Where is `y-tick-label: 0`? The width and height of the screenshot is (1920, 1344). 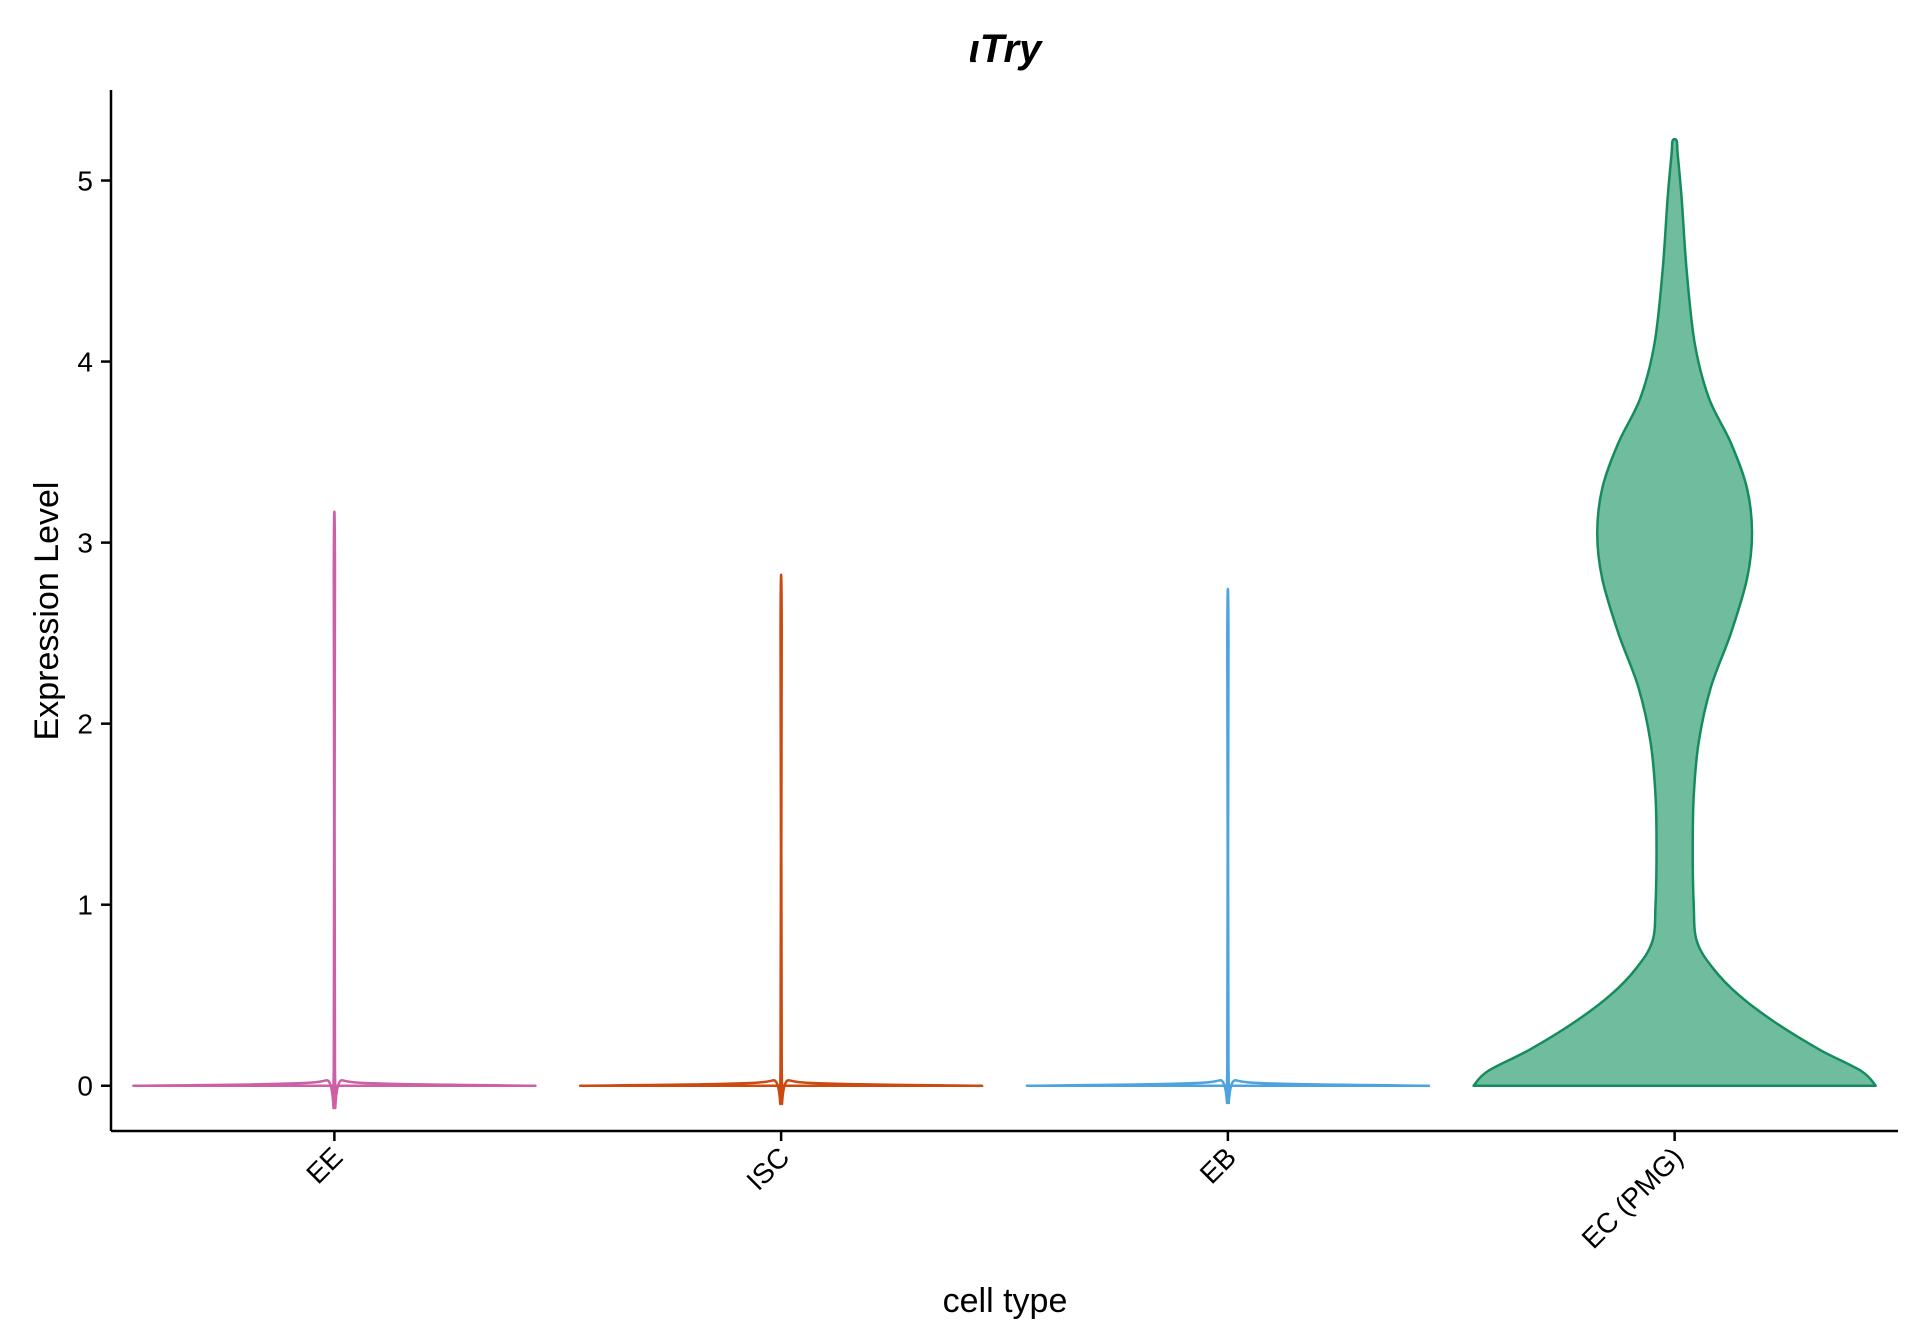 y-tick-label: 0 is located at coordinates (85, 1086).